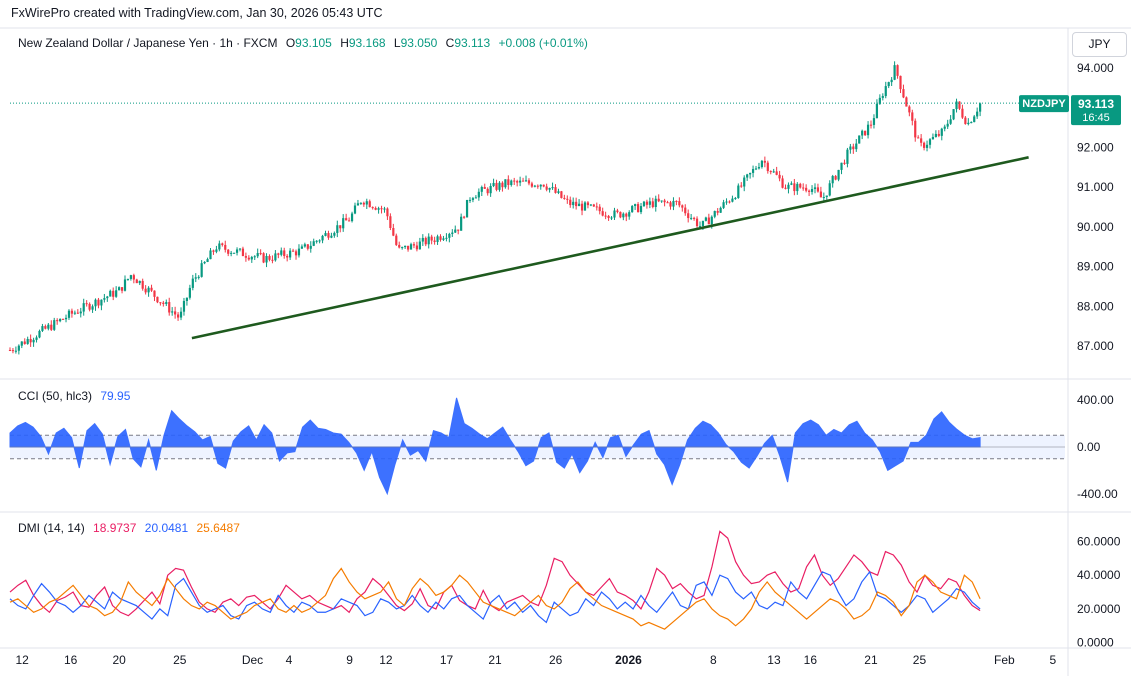 Image resolution: width=1131 pixels, height=676 pixels. What do you see at coordinates (1089, 447) in the screenshot?
I see `cci-tick-label: 0.00` at bounding box center [1089, 447].